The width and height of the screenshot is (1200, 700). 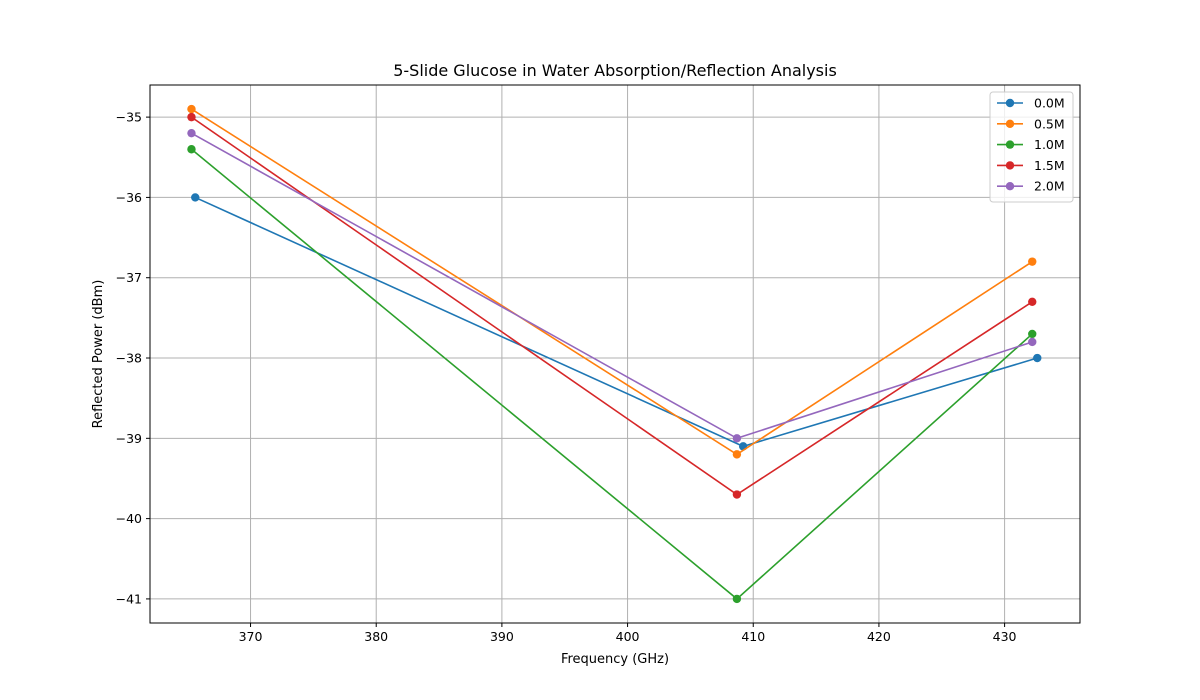 What do you see at coordinates (1049, 165) in the screenshot?
I see `legend-label: 1.5M` at bounding box center [1049, 165].